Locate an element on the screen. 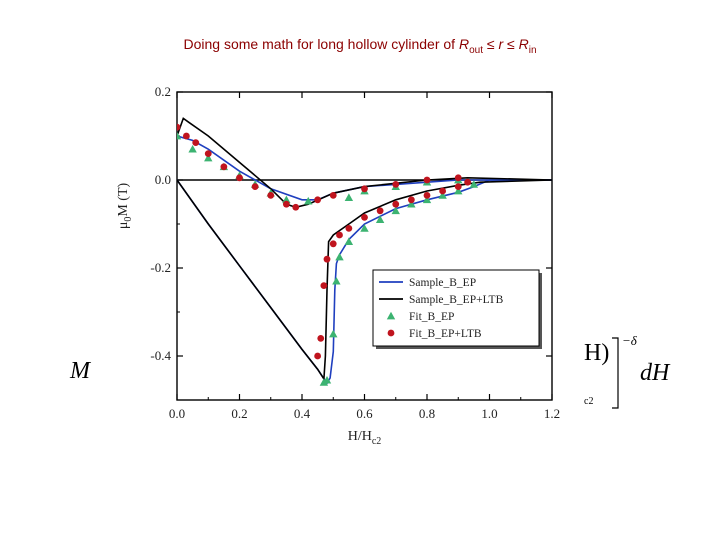 Image resolution: width=720 pixels, height=540 pixels. legend-label-sample-b-ep: Sample_B_EP is located at coordinates (442, 283).